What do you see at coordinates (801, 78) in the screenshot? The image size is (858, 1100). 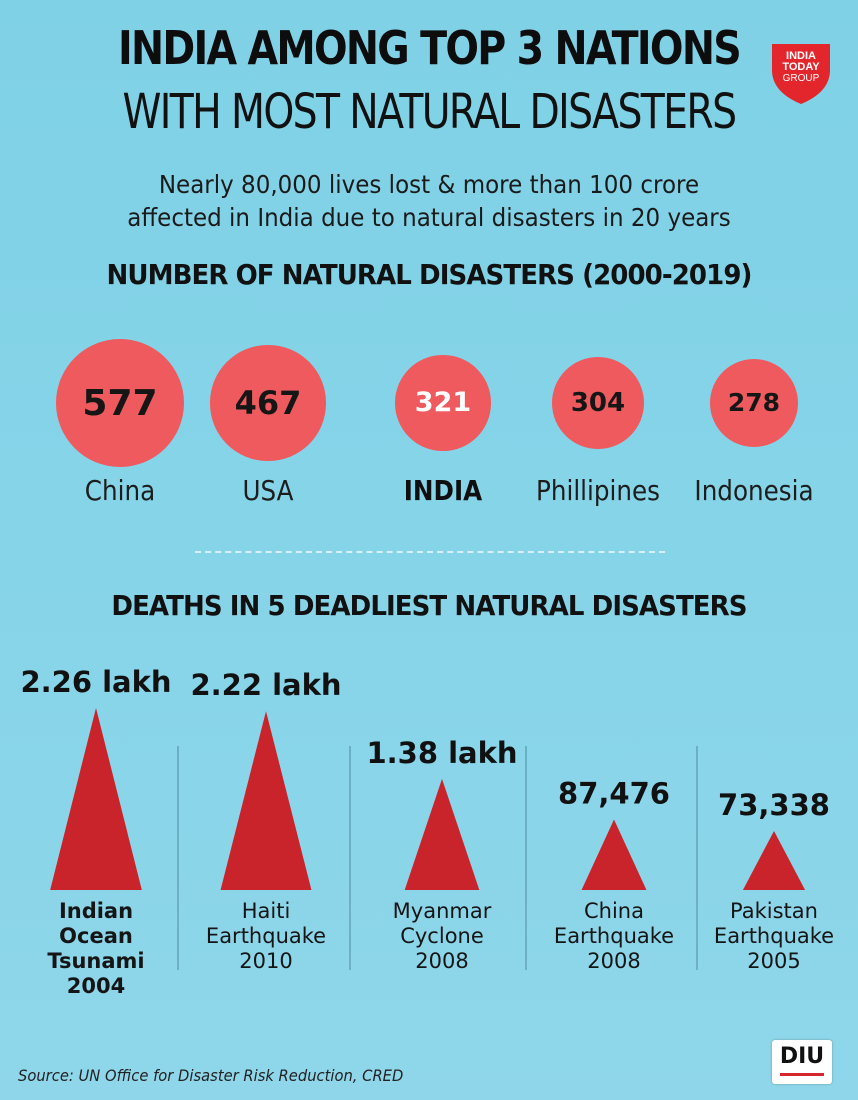 I see `logo-text-3: GROUP` at bounding box center [801, 78].